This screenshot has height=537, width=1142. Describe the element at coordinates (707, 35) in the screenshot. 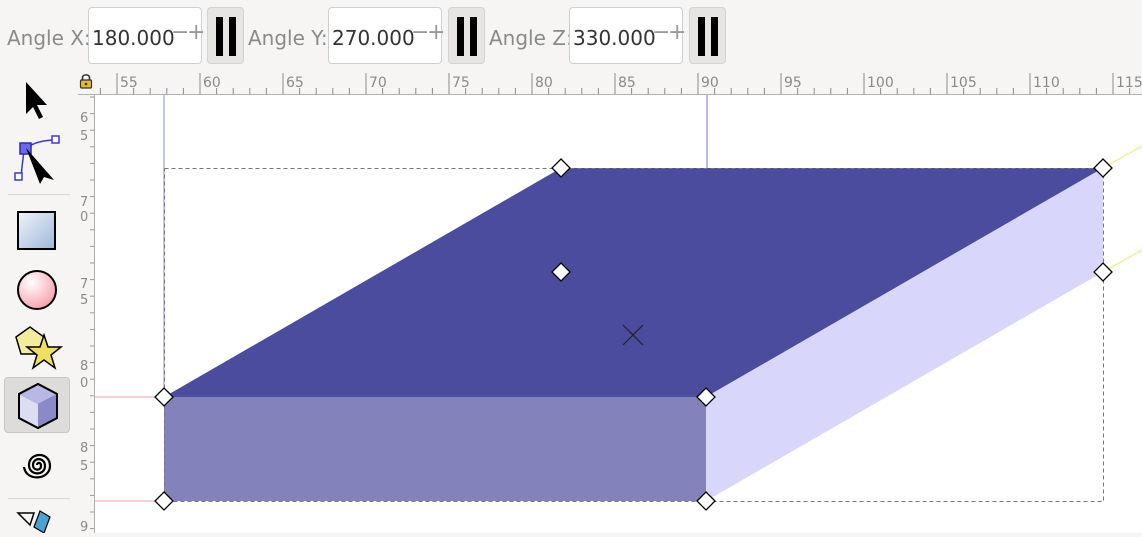

I see `angle-z-parallel-toggle` at that location.